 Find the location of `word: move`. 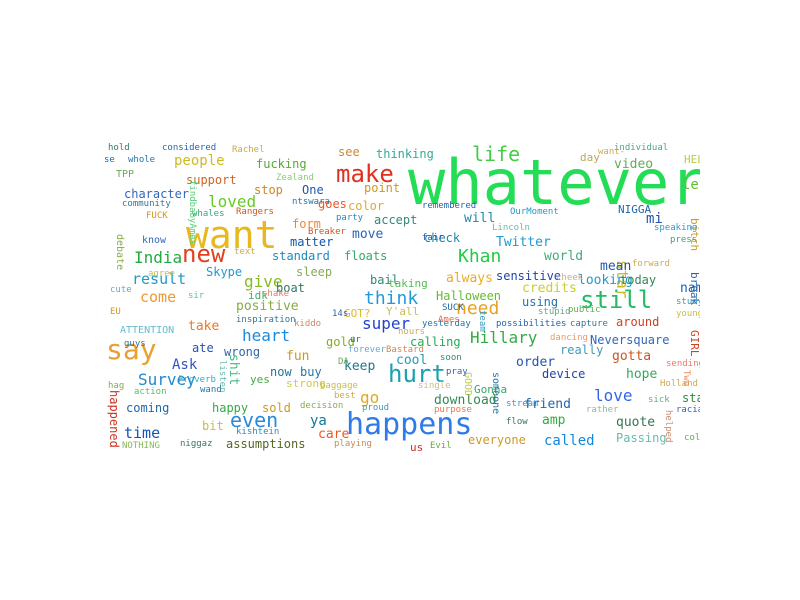

word: move is located at coordinates (368, 234).